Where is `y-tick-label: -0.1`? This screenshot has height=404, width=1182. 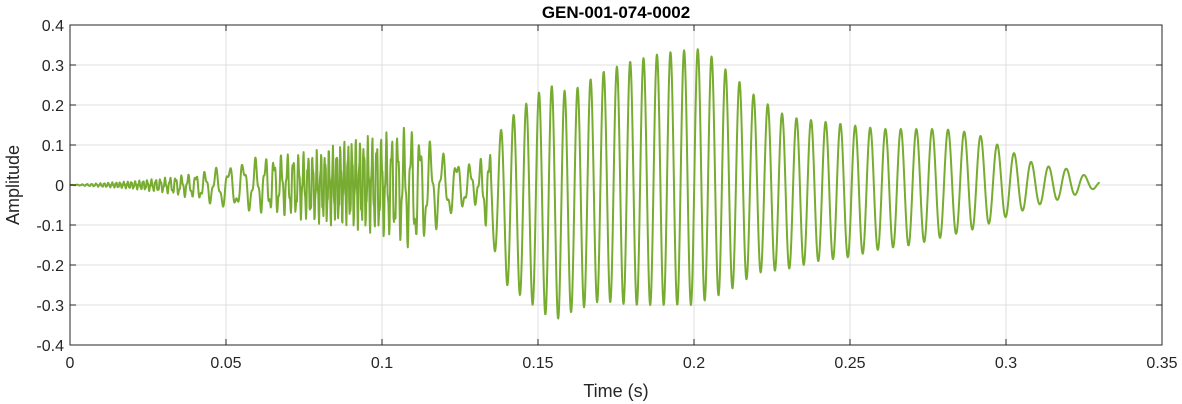
y-tick-label: -0.1 is located at coordinates (50, 226).